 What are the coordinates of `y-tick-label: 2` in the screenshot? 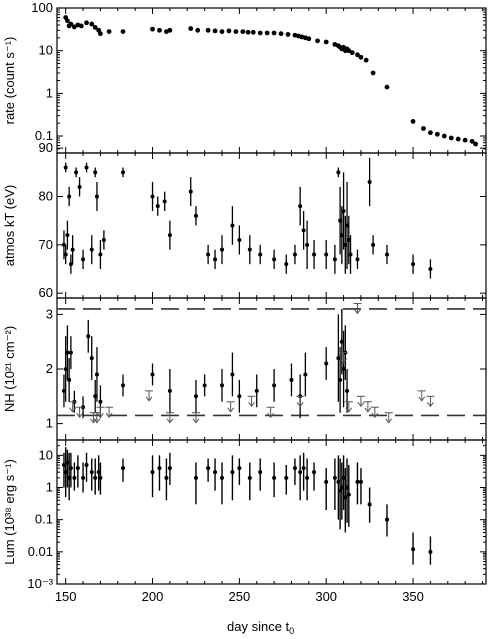 It's located at (49, 368).